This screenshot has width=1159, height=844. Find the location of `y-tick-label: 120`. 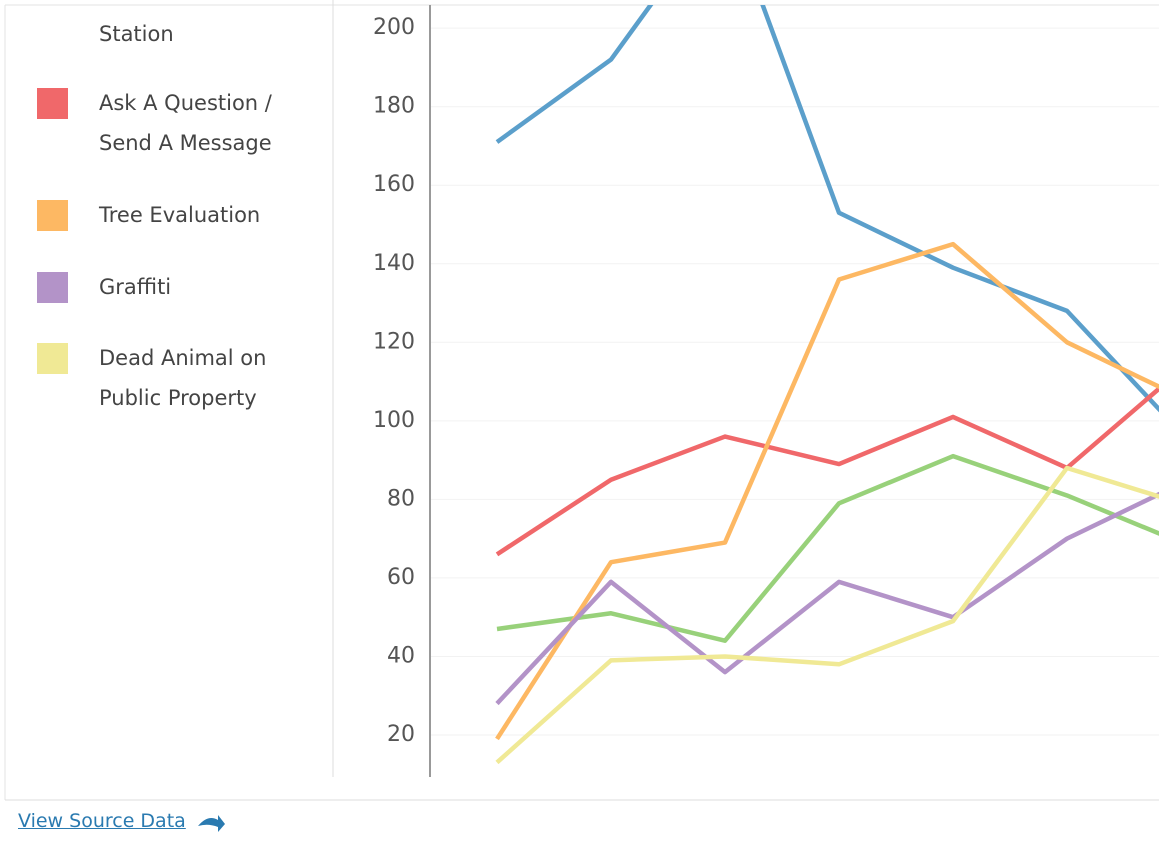

y-tick-label: 120 is located at coordinates (394, 341).